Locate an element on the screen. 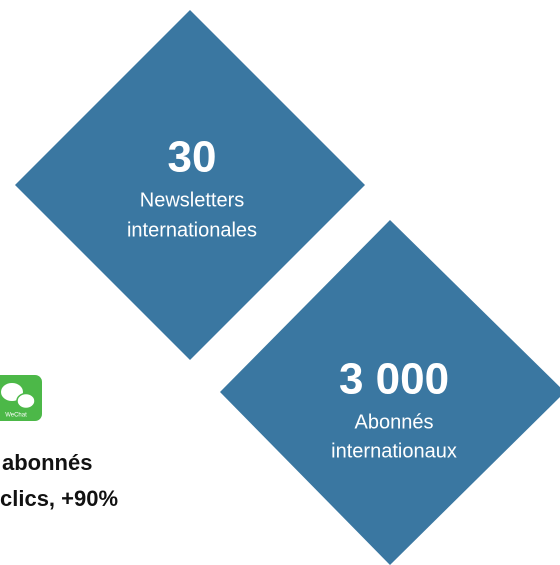  stat-label: Newsletters is located at coordinates (192, 200).